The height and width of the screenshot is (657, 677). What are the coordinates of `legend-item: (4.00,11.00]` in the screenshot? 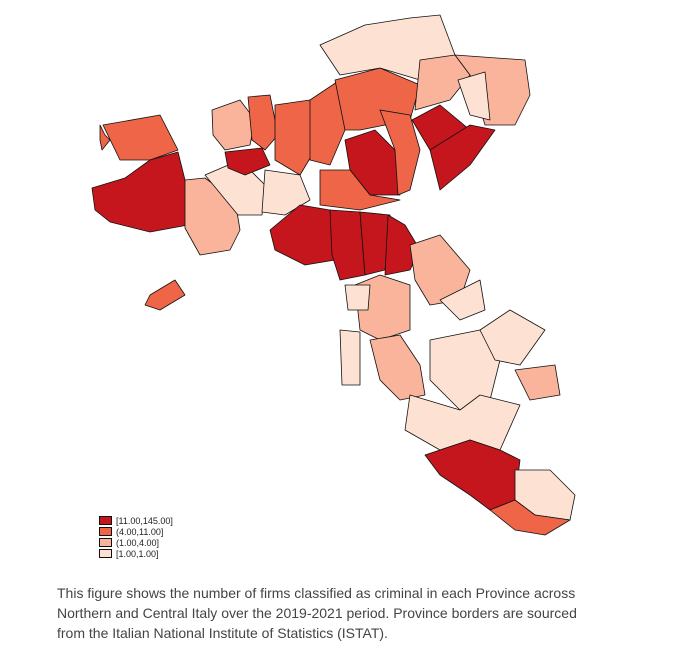 It's located at (136, 531).